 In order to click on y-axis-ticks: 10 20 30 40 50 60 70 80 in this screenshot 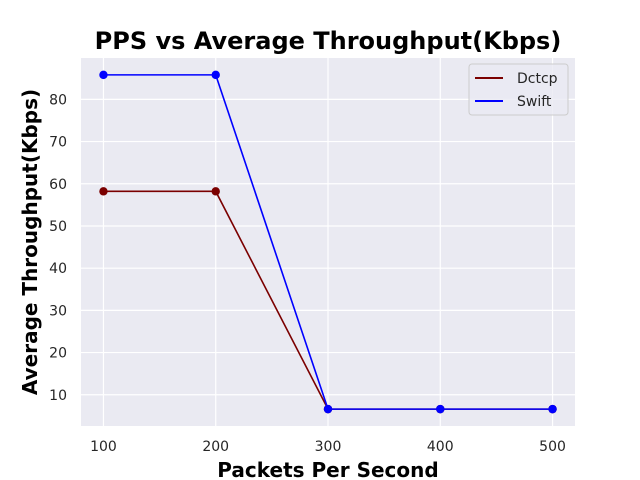, I will do `click(58, 247)`.